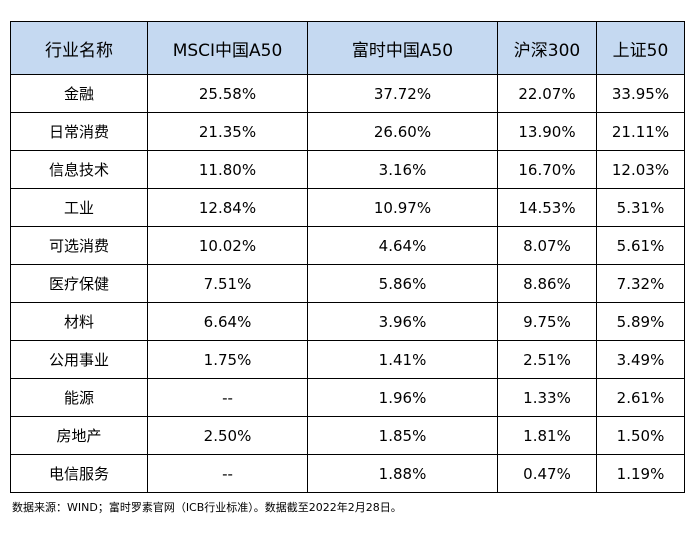  What do you see at coordinates (227, 207) in the screenshot?
I see `cell-msci-china-a50: 12.84%` at bounding box center [227, 207].